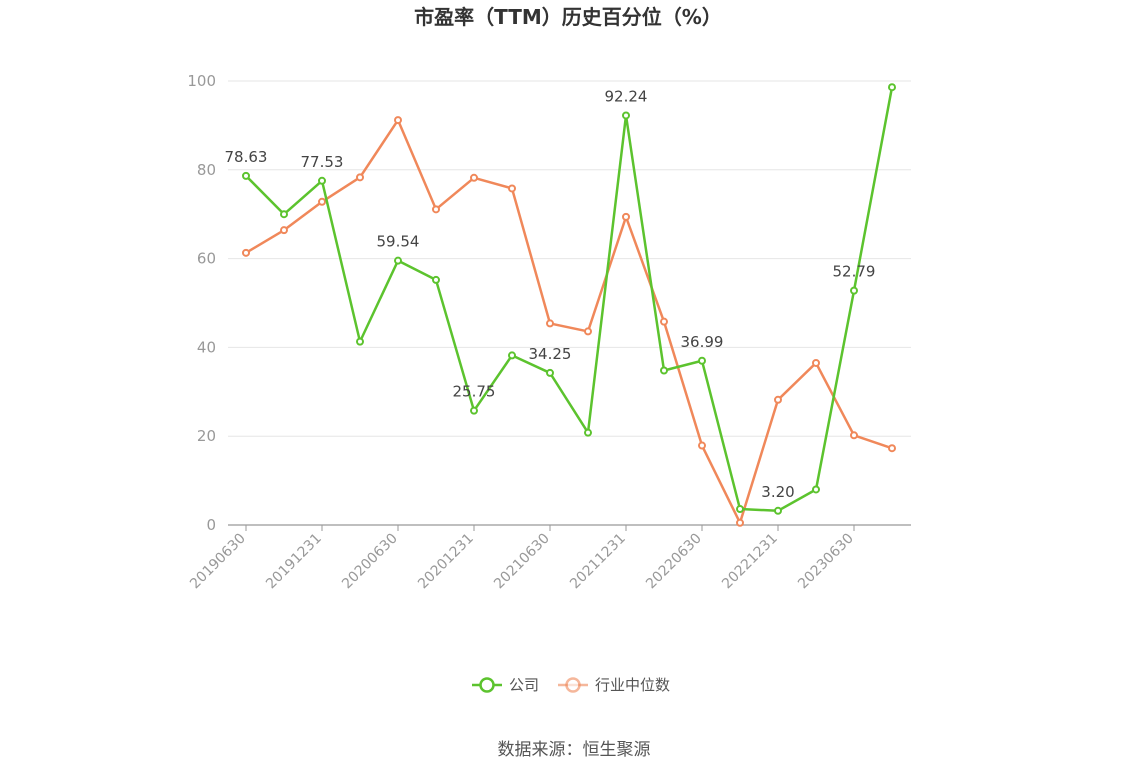  Describe the element at coordinates (674, 562) in the screenshot. I see `x-tick-label: 20220630` at that location.